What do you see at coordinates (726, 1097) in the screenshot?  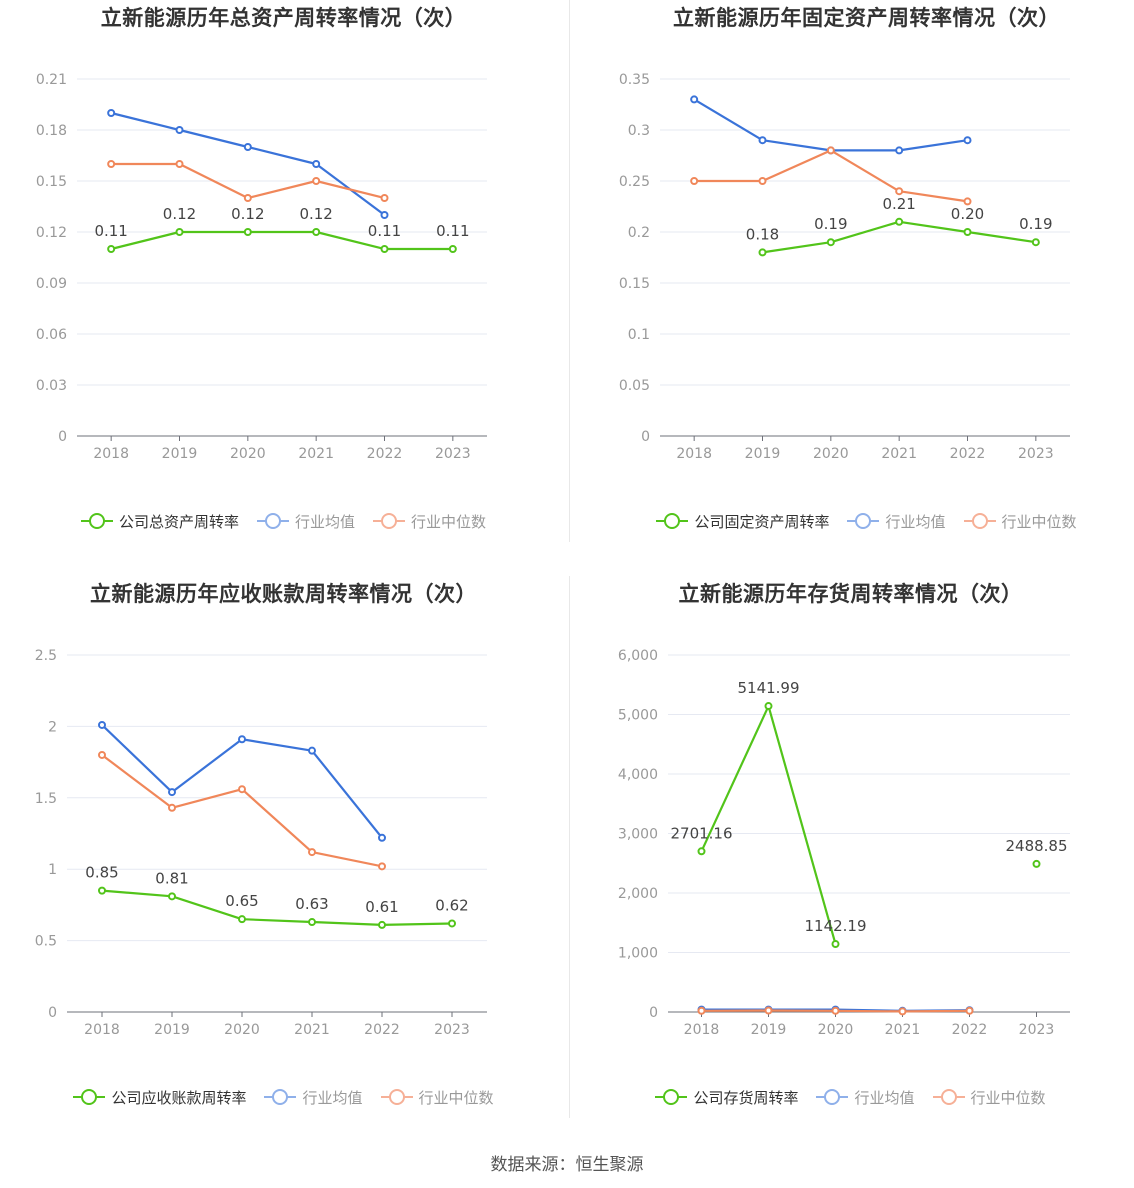 I see `legend-item-company: 公司存货周转率` at bounding box center [726, 1097].